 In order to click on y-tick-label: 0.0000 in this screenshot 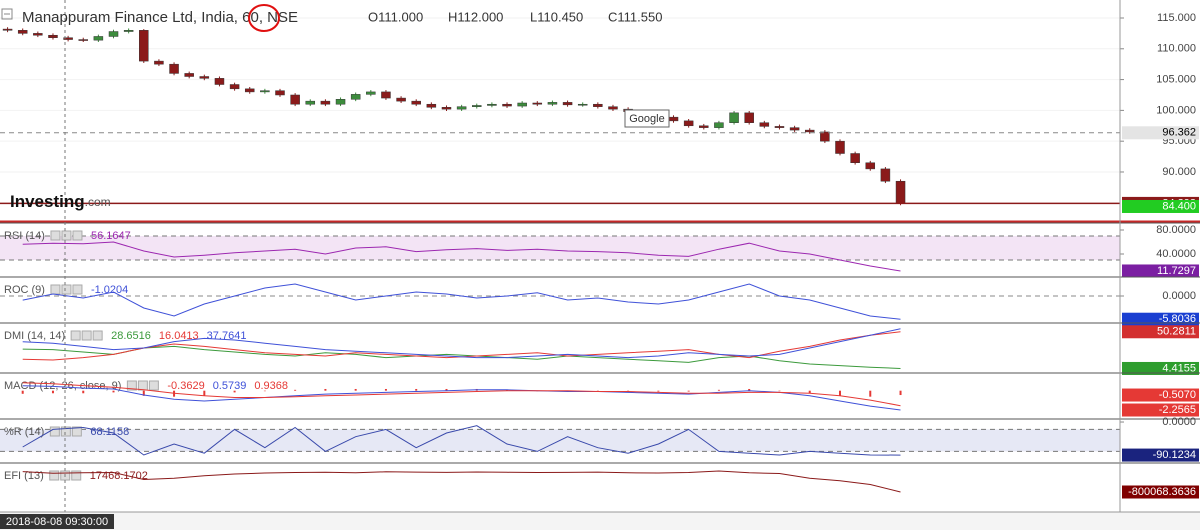, I will do `click(1179, 422)`.